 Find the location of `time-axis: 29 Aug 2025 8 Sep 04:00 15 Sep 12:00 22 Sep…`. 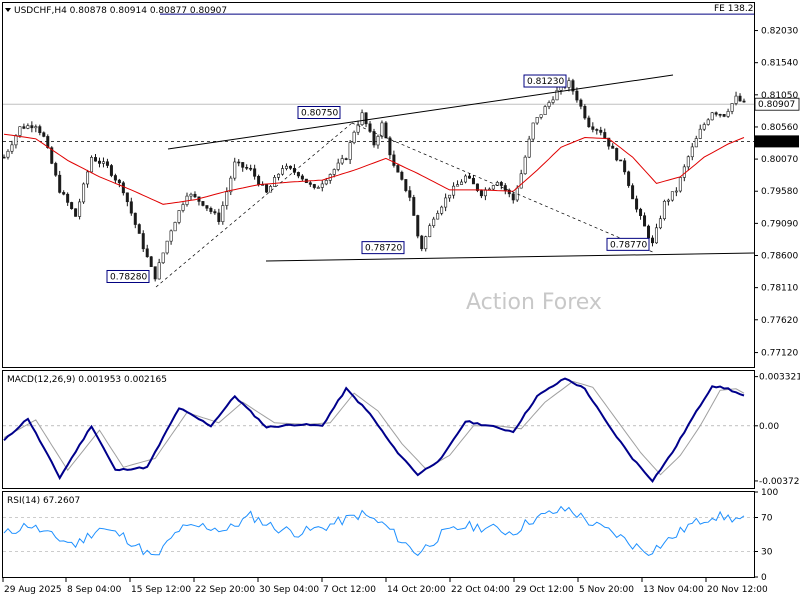

time-axis: 29 Aug 2025 8 Sep 04:00 15 Sep 12:00 22 Sep… is located at coordinates (385, 586).